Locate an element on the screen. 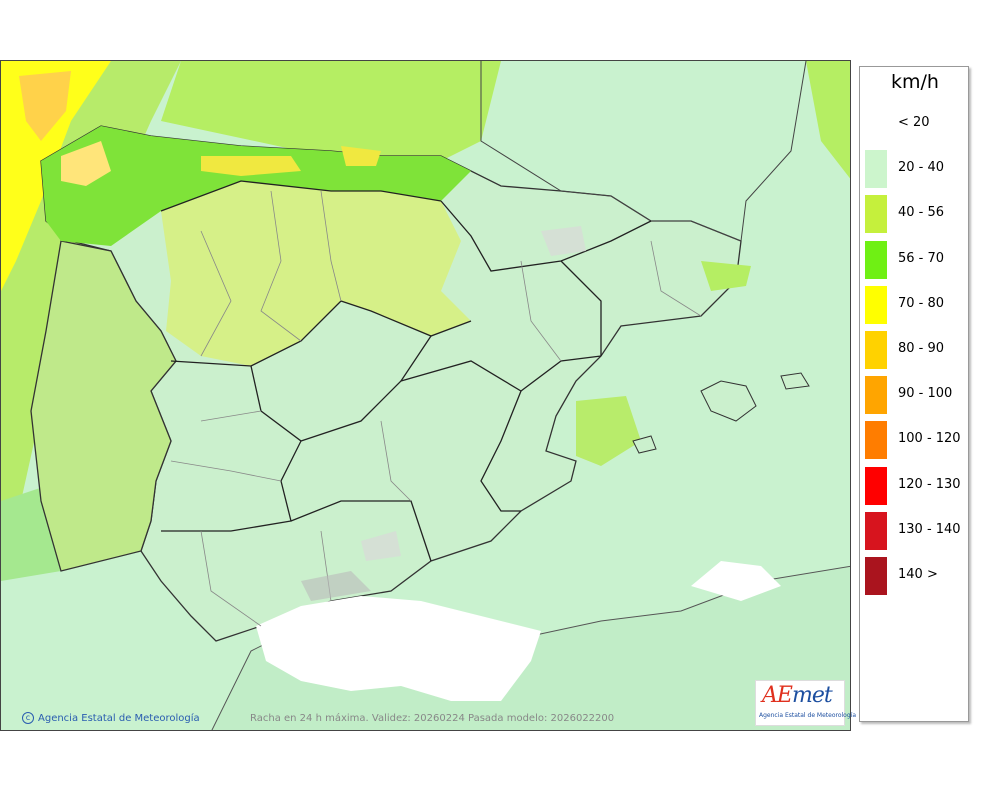  agency-credit: c Agencia Estatal de Meteorología is located at coordinates (111, 718).